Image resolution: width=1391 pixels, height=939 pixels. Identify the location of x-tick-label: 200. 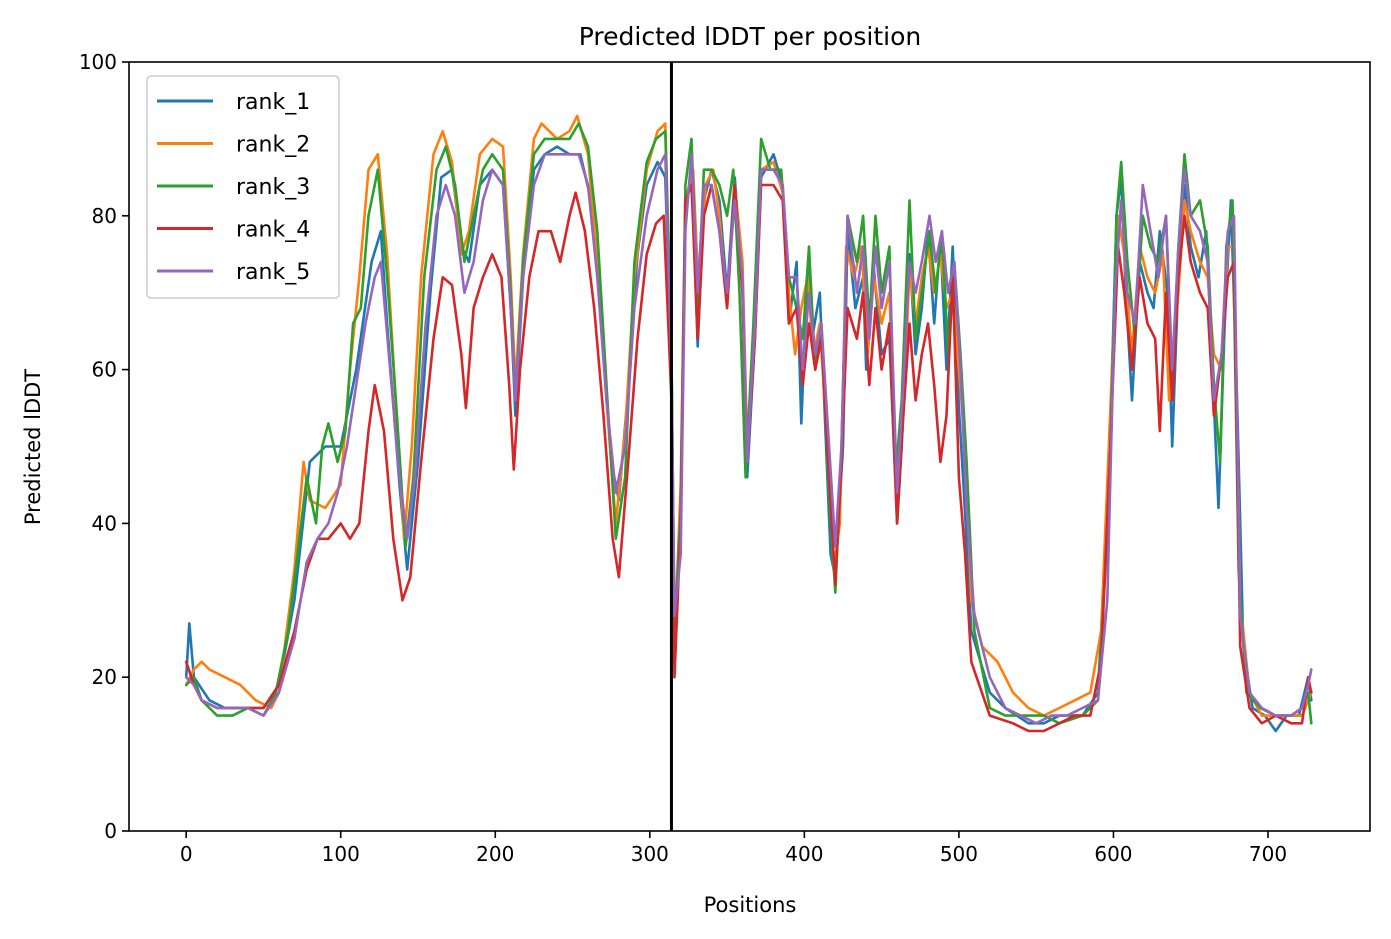
(495, 854).